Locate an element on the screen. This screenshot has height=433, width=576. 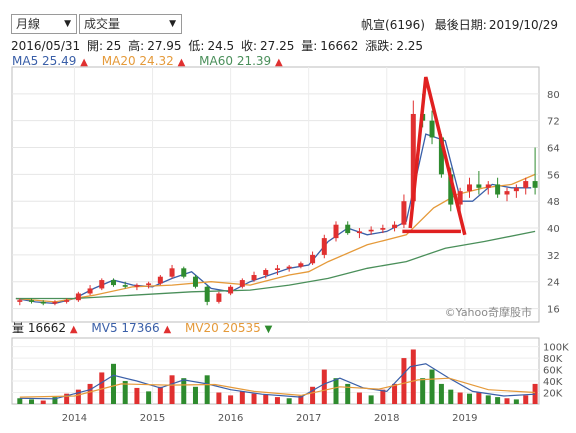
legend-mv5-value: 17366 is located at coordinates (140, 328).